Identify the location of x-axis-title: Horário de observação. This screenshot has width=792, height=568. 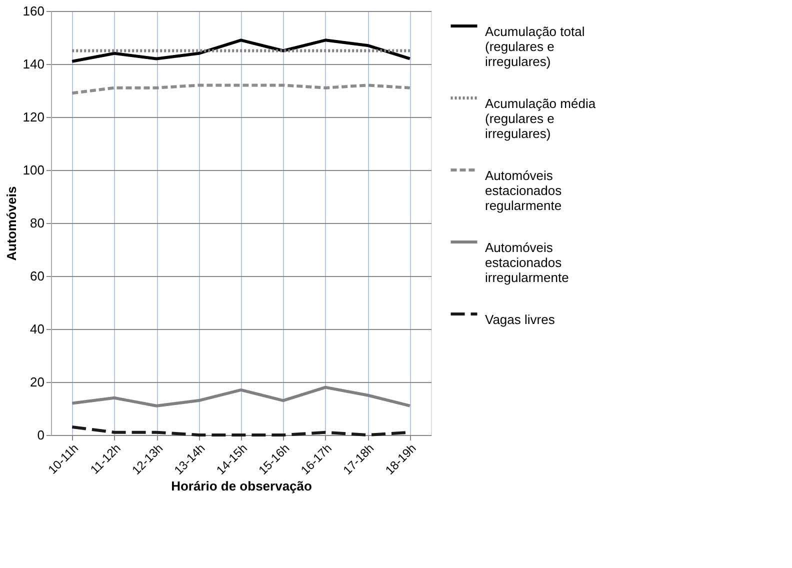
(241, 486).